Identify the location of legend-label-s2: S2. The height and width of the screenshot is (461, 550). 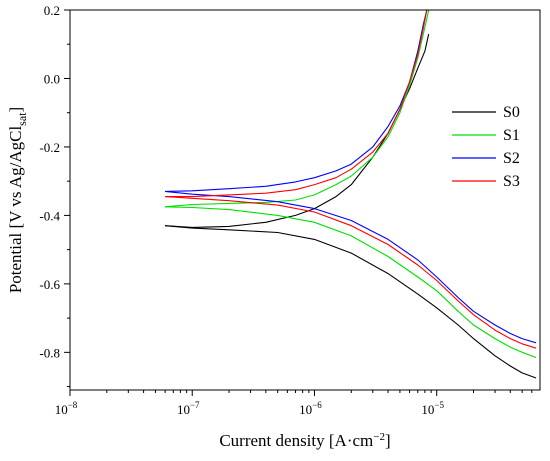
(511, 158).